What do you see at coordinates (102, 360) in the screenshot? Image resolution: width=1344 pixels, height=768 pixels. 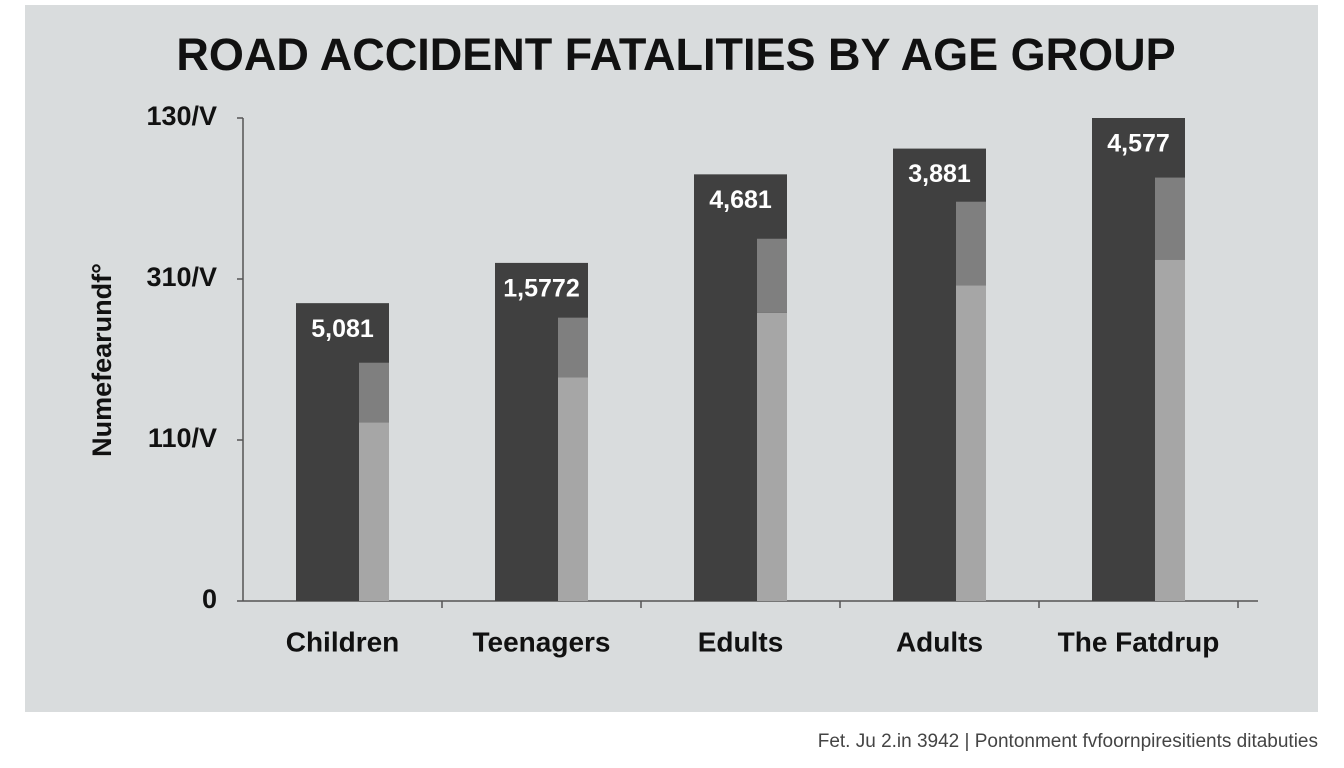 I see `y-axis-label: Numefearundf°` at bounding box center [102, 360].